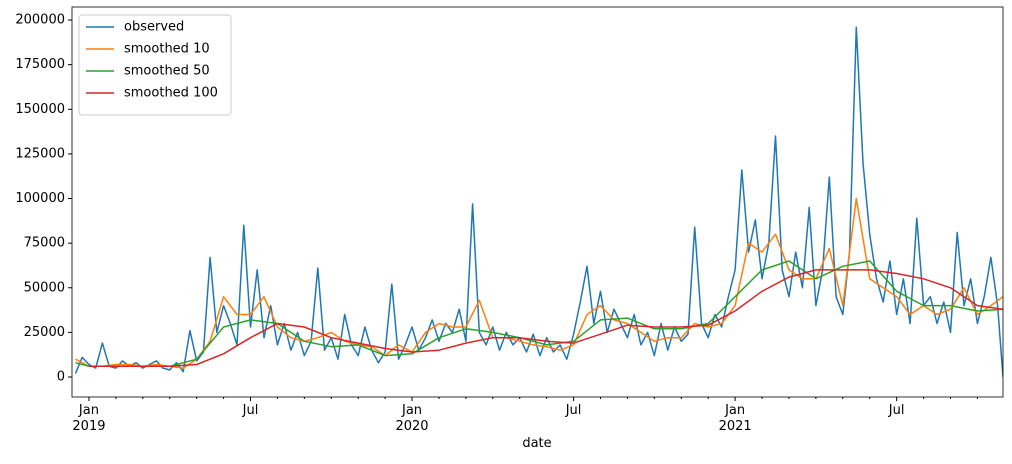 The width and height of the screenshot is (1012, 464). What do you see at coordinates (40, 64) in the screenshot?
I see `y-tick-label: 175000` at bounding box center [40, 64].